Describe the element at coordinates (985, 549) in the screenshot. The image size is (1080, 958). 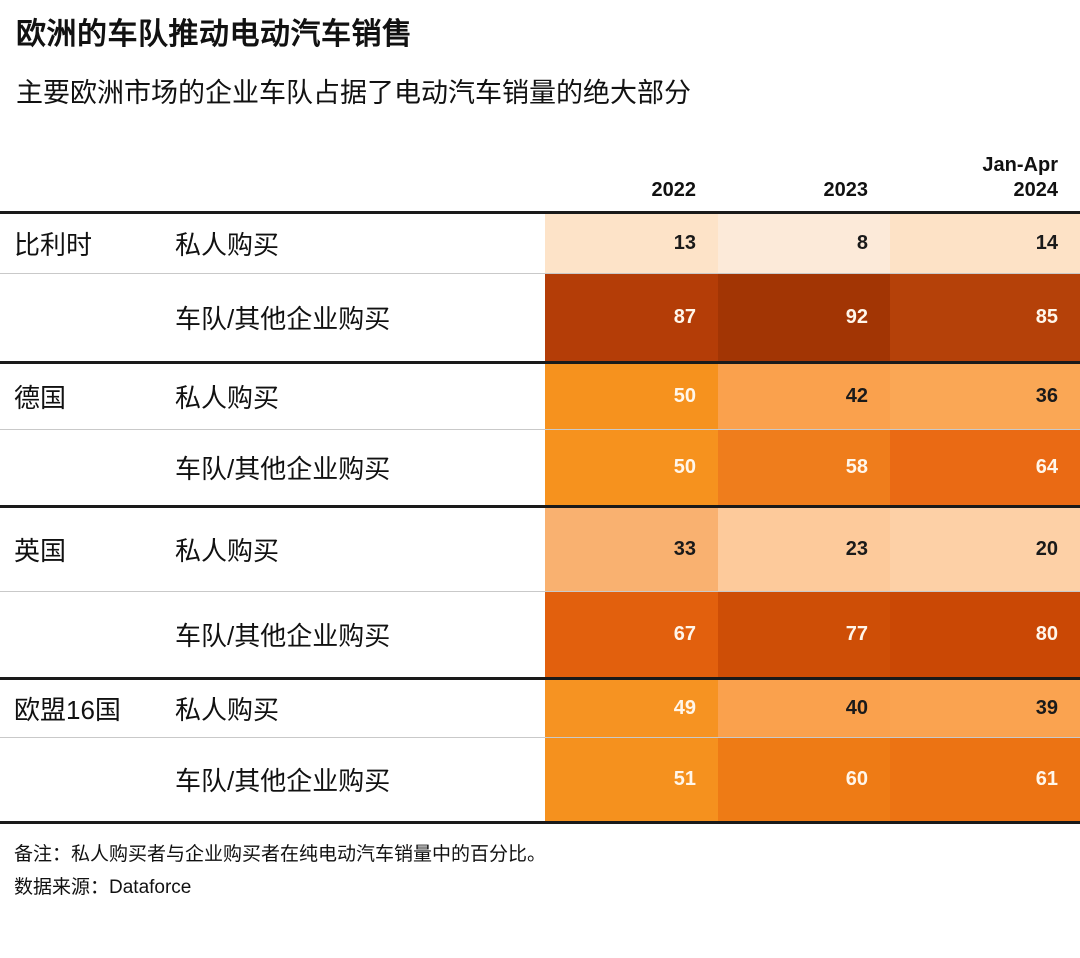
I see `value-cell: 20` at that location.